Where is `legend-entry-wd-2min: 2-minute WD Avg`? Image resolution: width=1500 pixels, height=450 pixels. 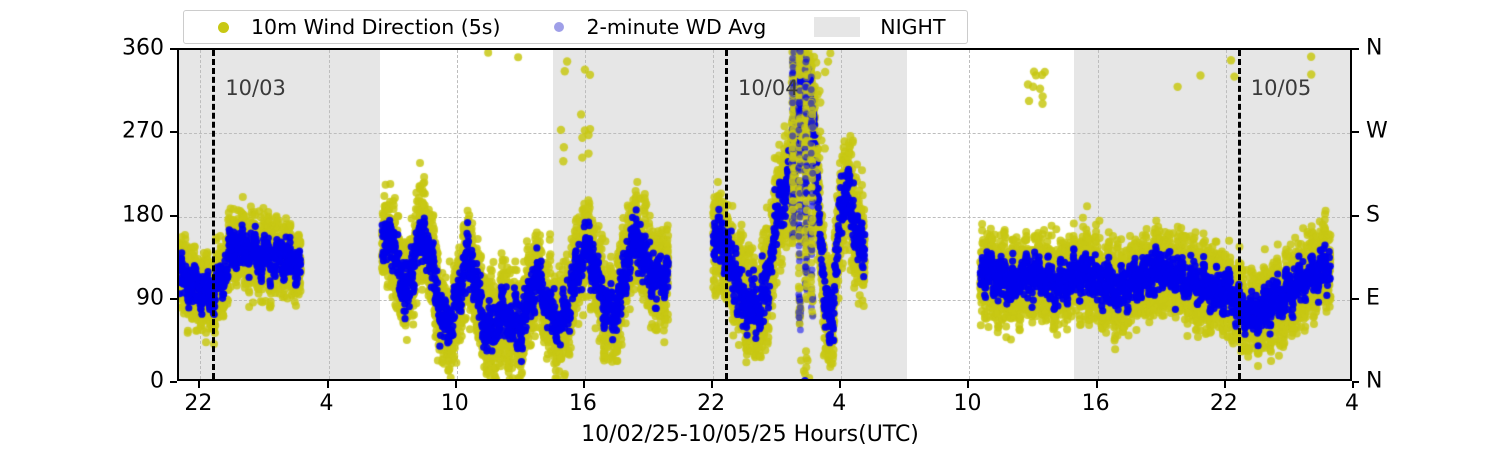 legend-entry-wd-2min: 2-minute WD Avg is located at coordinates (660, 27).